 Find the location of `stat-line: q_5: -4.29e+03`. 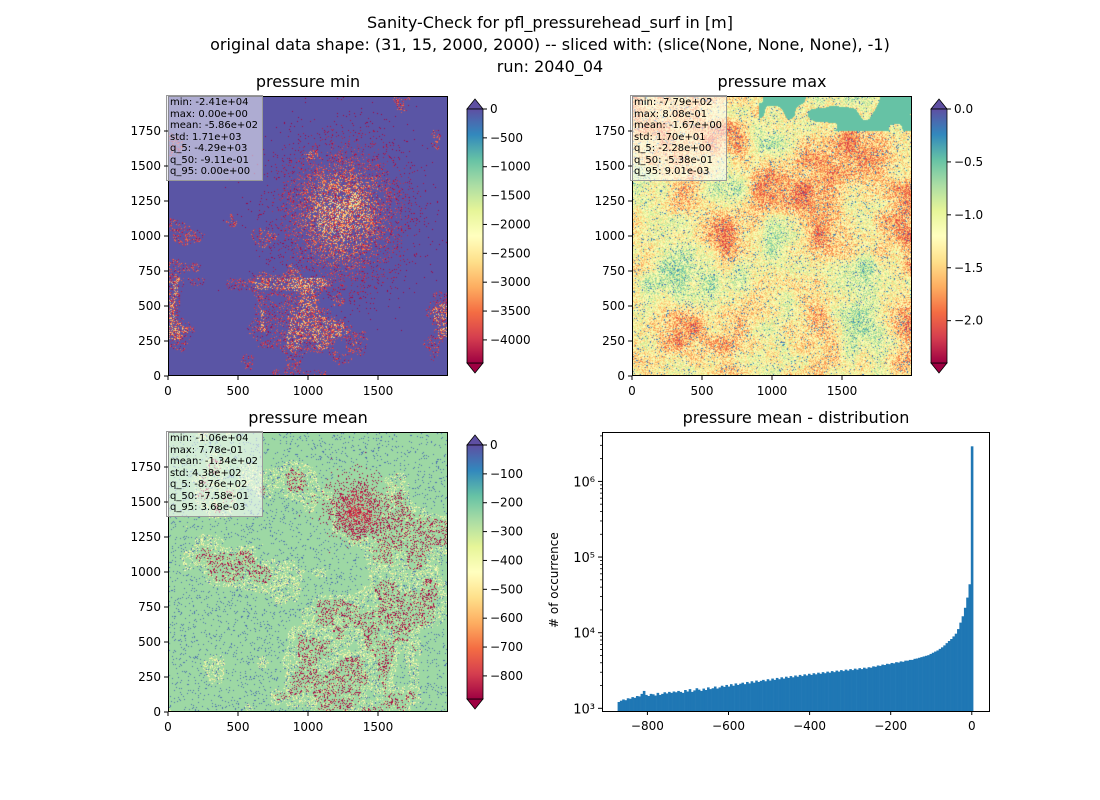

stat-line: q_5: -4.29e+03 is located at coordinates (209, 148).